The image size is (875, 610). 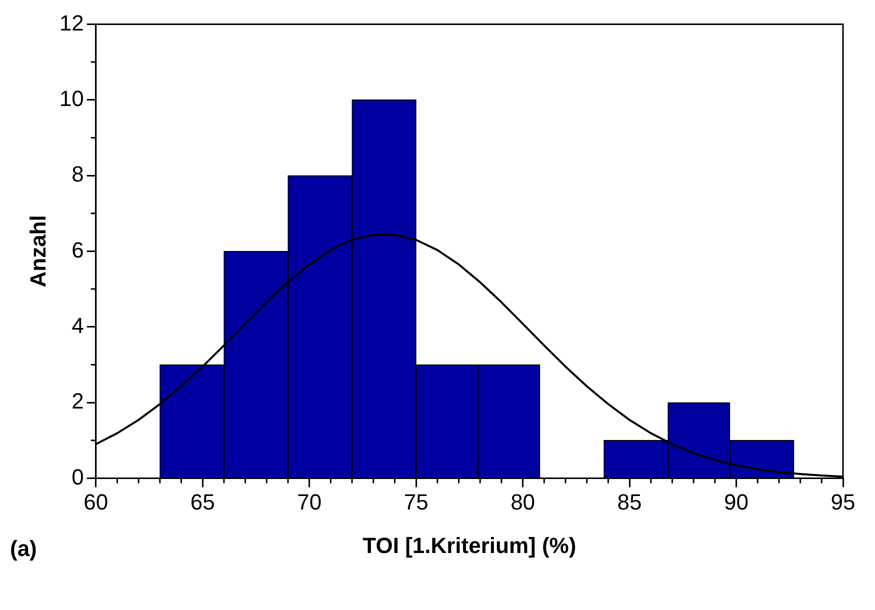 What do you see at coordinates (78, 477) in the screenshot?
I see `y-tick-label: 0` at bounding box center [78, 477].